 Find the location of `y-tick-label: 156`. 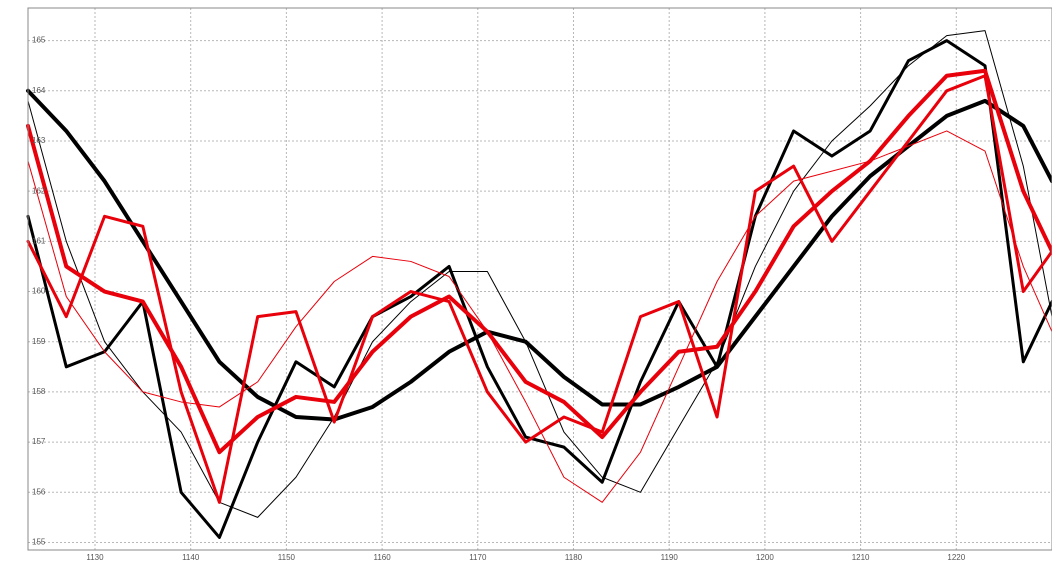

y-tick-label: 156 is located at coordinates (39, 491).